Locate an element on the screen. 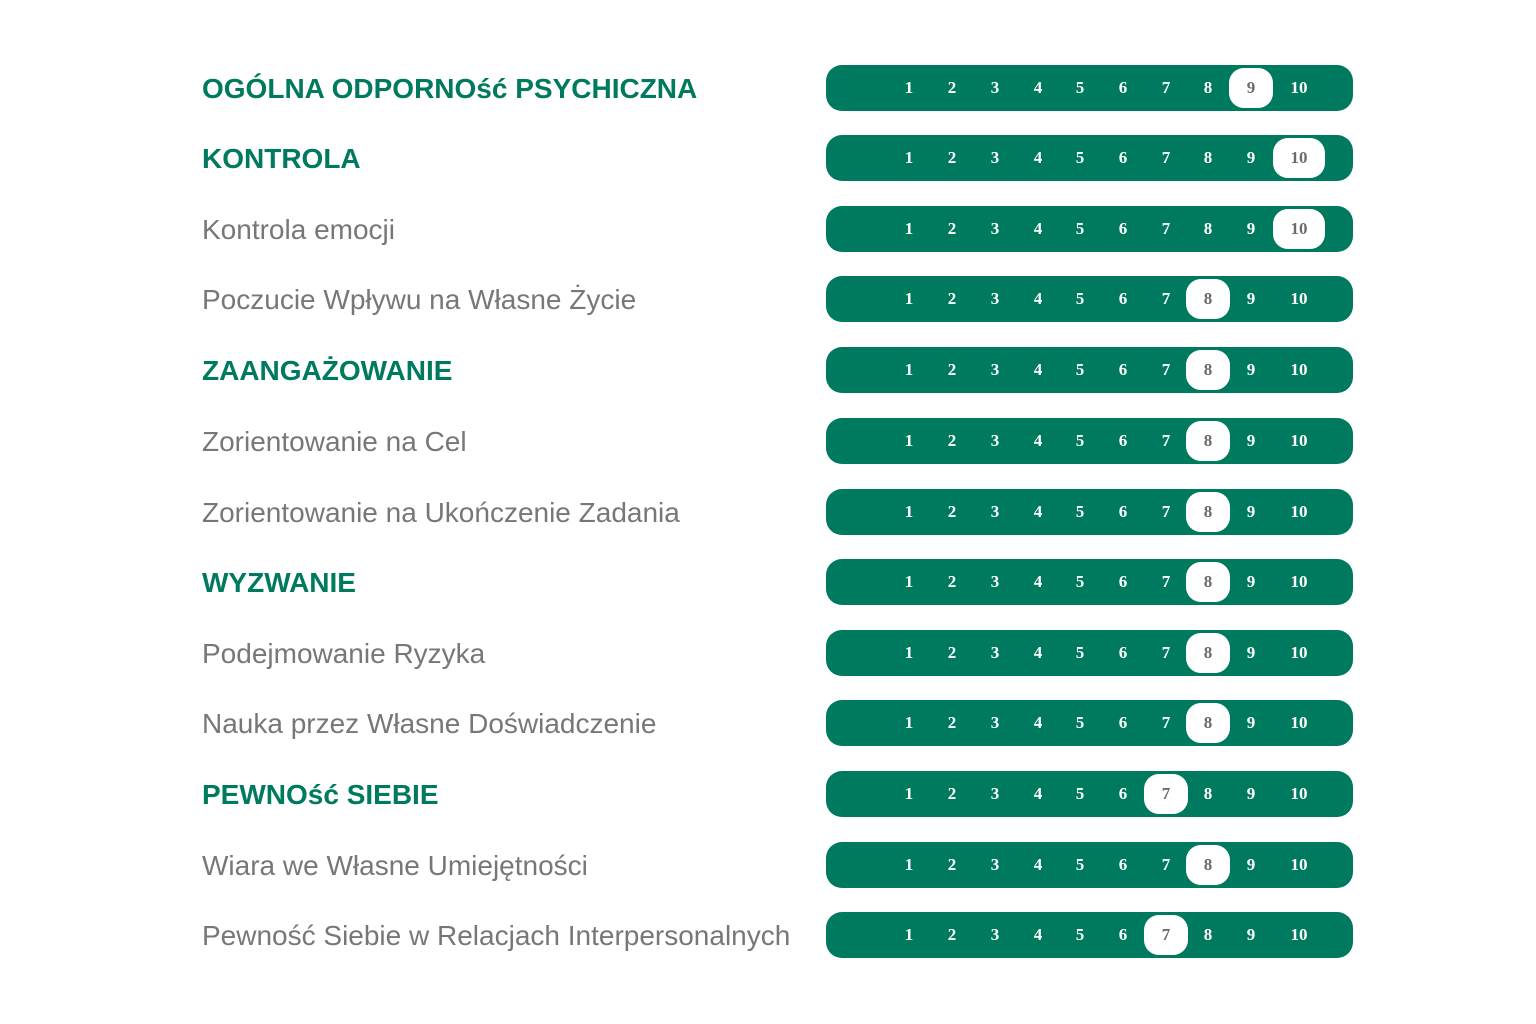 The height and width of the screenshot is (1024, 1536). subscale-label: Nauka przez Własne Doświadczenie is located at coordinates (429, 723).